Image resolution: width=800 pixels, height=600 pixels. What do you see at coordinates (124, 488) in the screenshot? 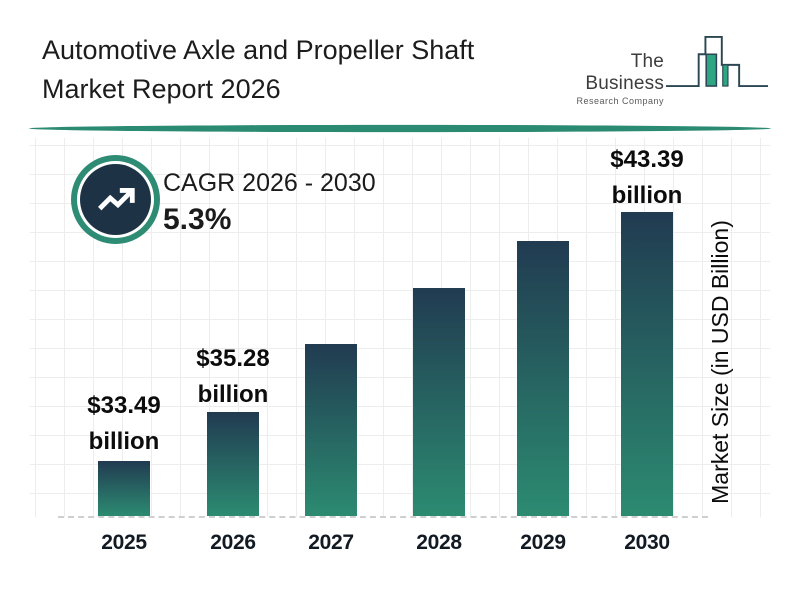
I see `bar-2025` at bounding box center [124, 488].